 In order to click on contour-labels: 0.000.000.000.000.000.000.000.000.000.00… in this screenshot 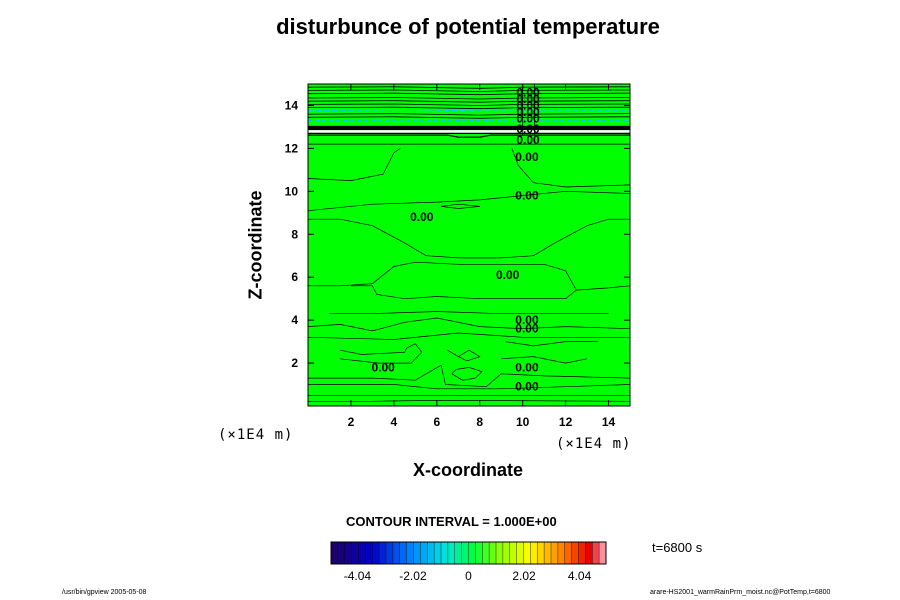, I will do `click(455, 240)`.